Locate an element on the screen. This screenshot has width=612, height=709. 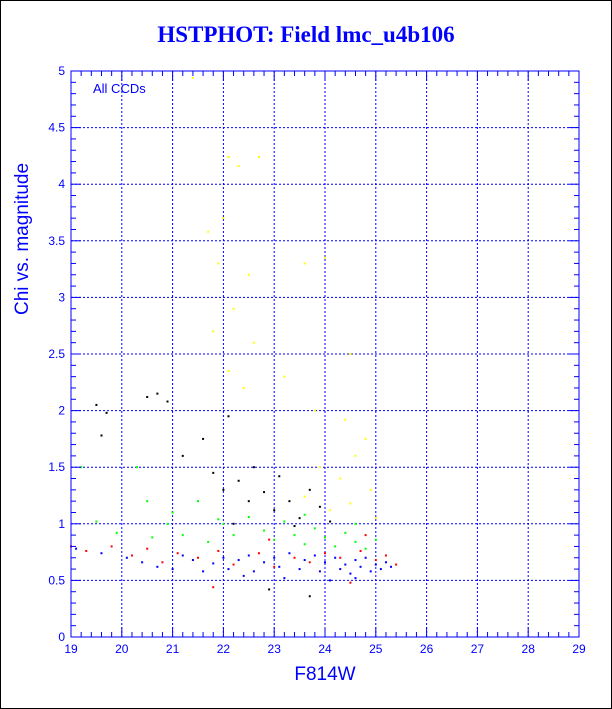
x-tick-label-19: 19 is located at coordinates (71, 649).